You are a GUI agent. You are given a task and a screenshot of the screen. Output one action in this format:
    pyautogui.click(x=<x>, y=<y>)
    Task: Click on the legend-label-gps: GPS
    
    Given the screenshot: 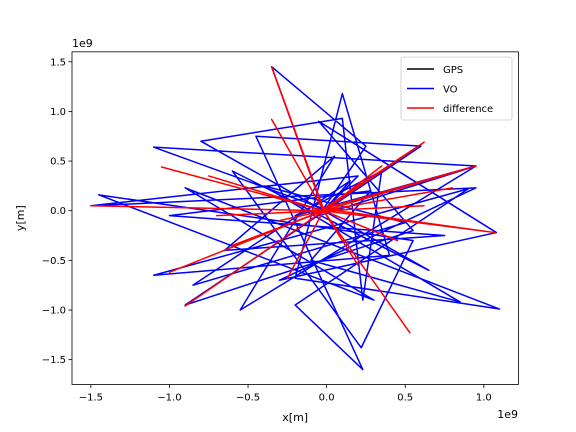 What is the action you would take?
    pyautogui.click(x=453, y=70)
    